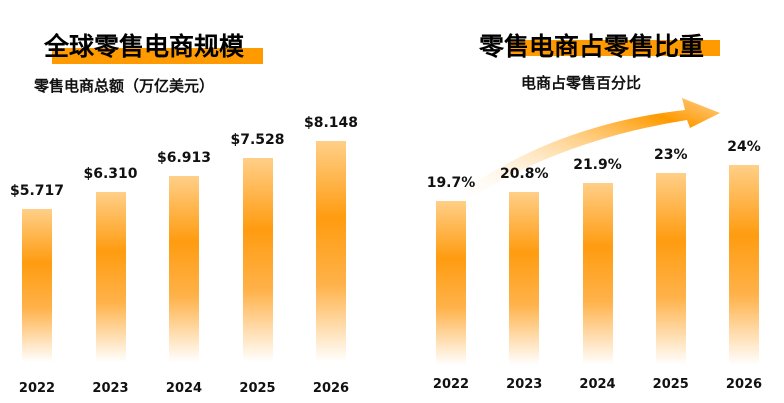 This screenshot has width=784, height=403. What do you see at coordinates (110, 174) in the screenshot?
I see `data-label: $6.310` at bounding box center [110, 174].